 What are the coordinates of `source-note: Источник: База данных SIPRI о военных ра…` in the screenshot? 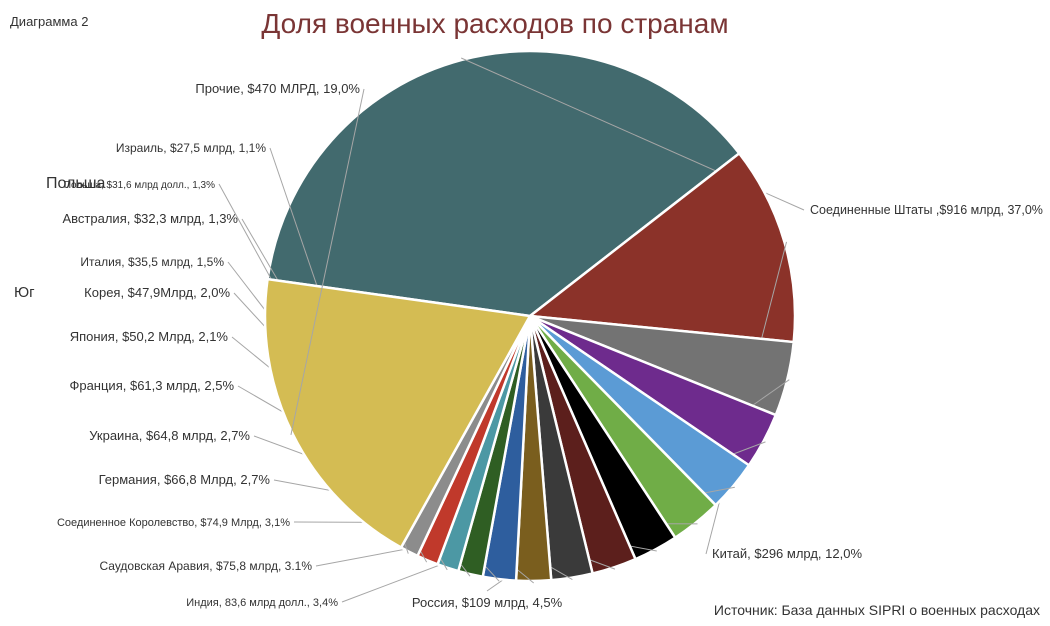 It's located at (876, 610).